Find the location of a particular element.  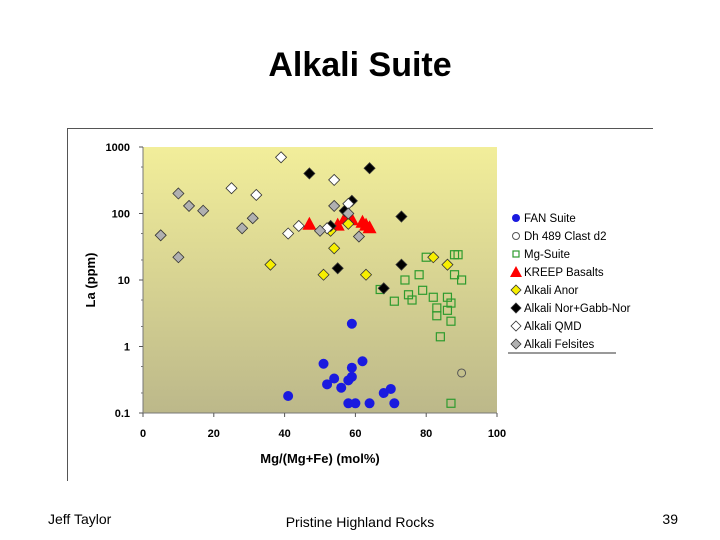

y-axis-label: La (ppm) is located at coordinates (90, 280).